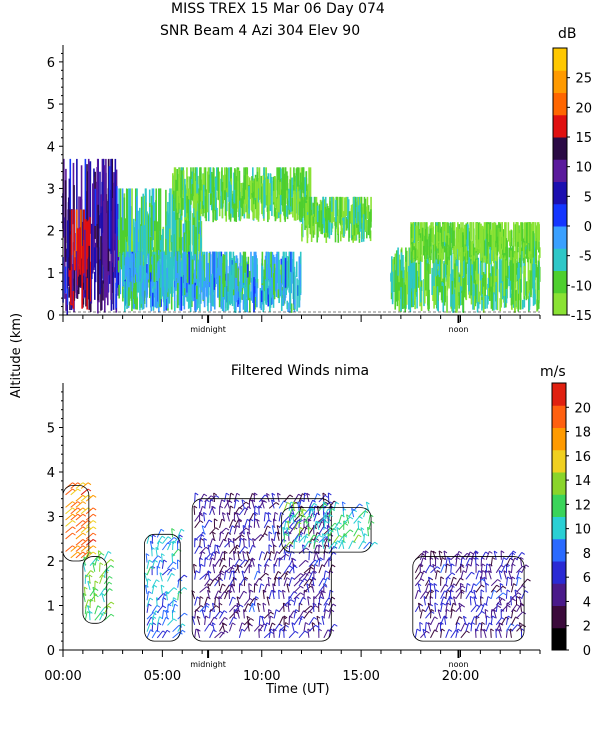 The height and width of the screenshot is (750, 600). I want to click on region-outline, so click(261, 570).